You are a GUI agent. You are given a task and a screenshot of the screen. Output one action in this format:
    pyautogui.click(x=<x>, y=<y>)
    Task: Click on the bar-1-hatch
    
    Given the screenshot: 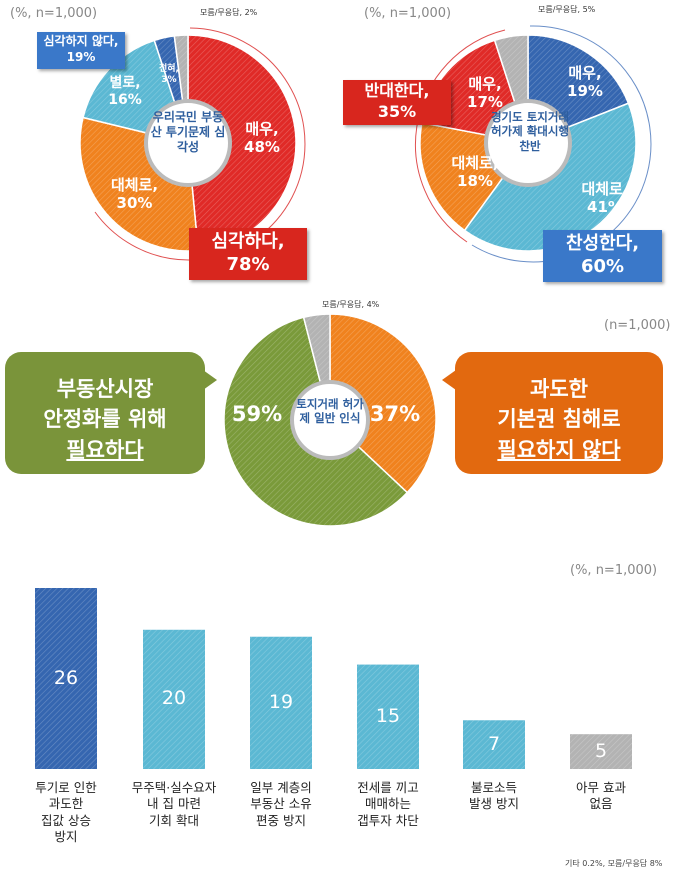 What is the action you would take?
    pyautogui.click(x=174, y=699)
    